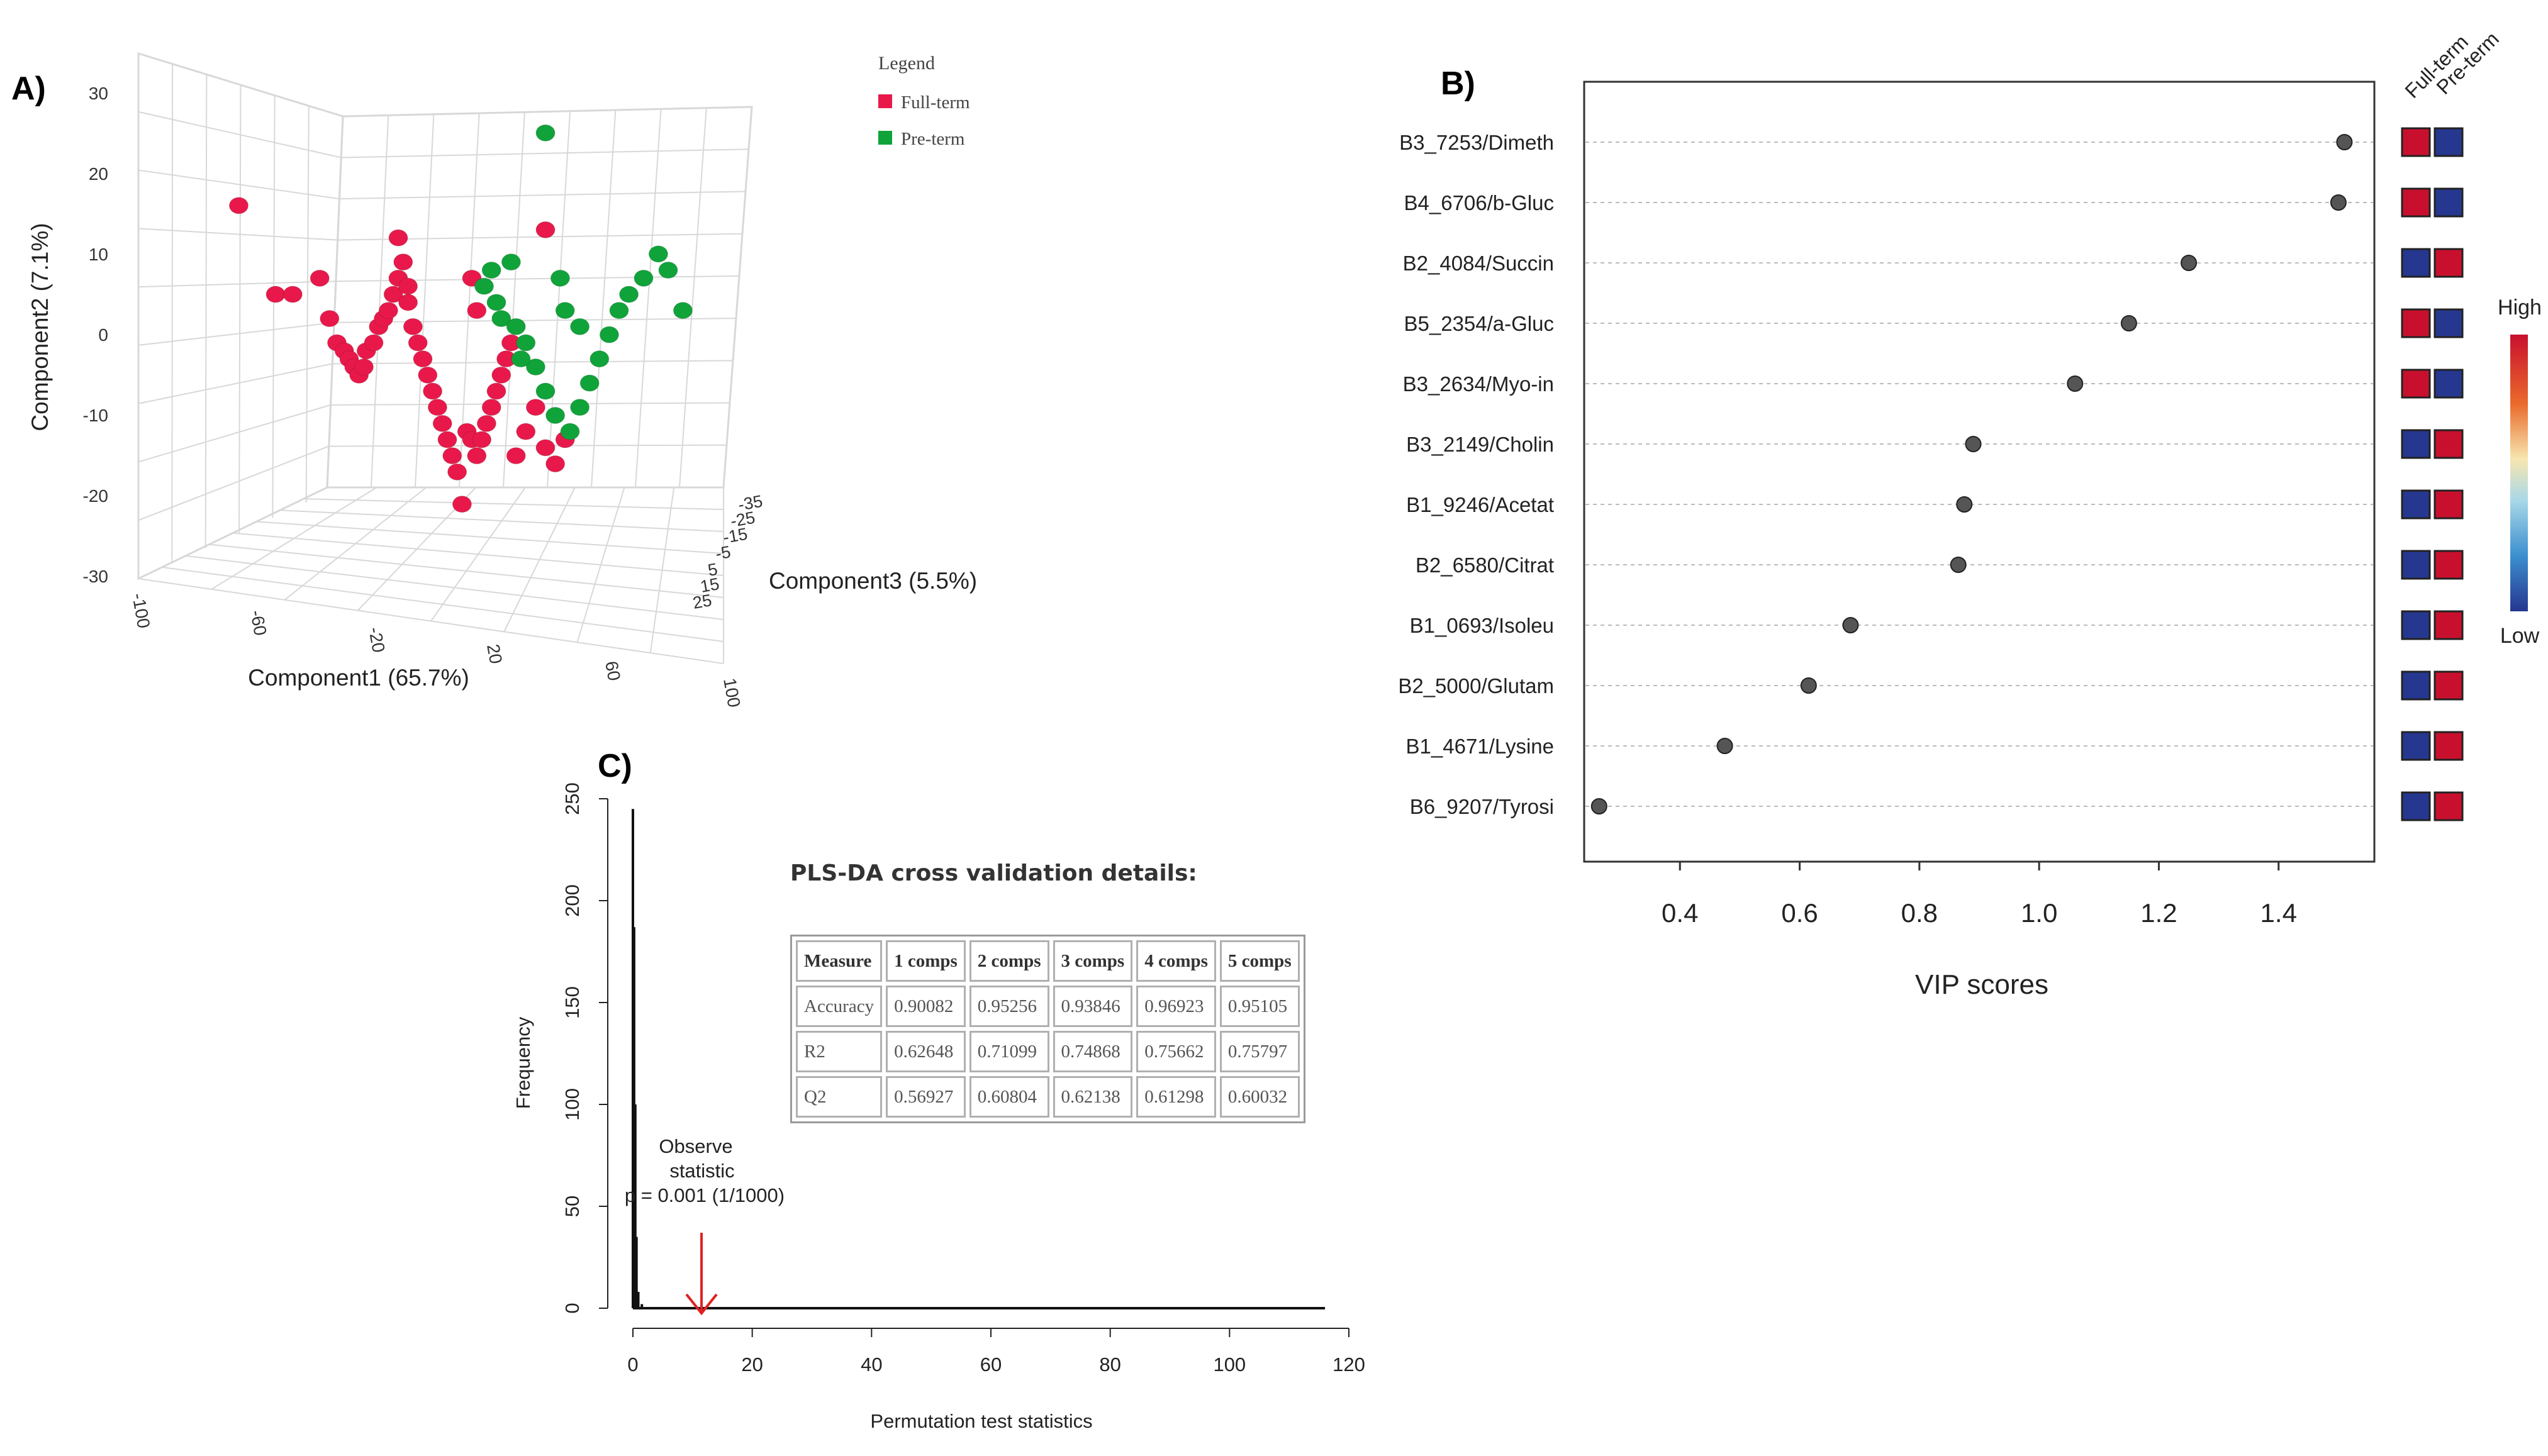 This screenshot has width=2548, height=1456. Describe the element at coordinates (1479, 202) in the screenshot. I see `b-category-label: B4_6706/b-Gluc` at that location.